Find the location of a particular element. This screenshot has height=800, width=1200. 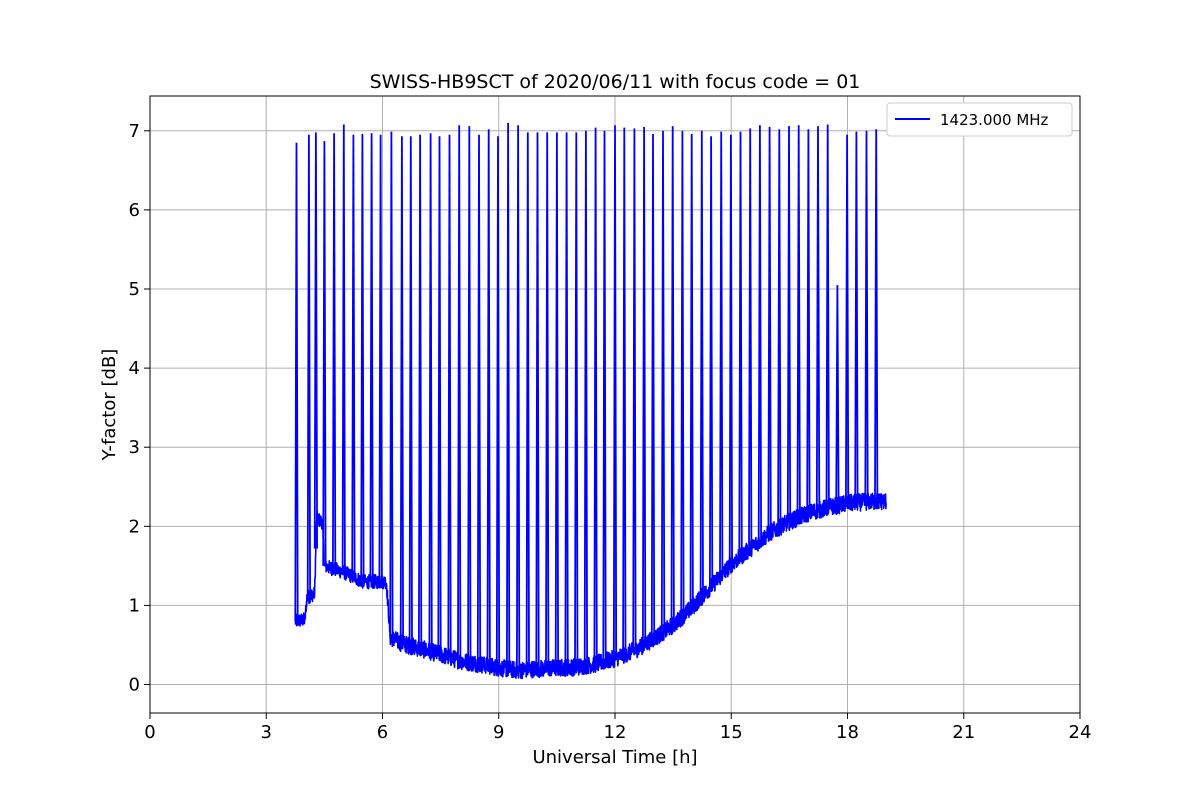

y-axis-label: Y-factor [dB] is located at coordinates (109, 405).